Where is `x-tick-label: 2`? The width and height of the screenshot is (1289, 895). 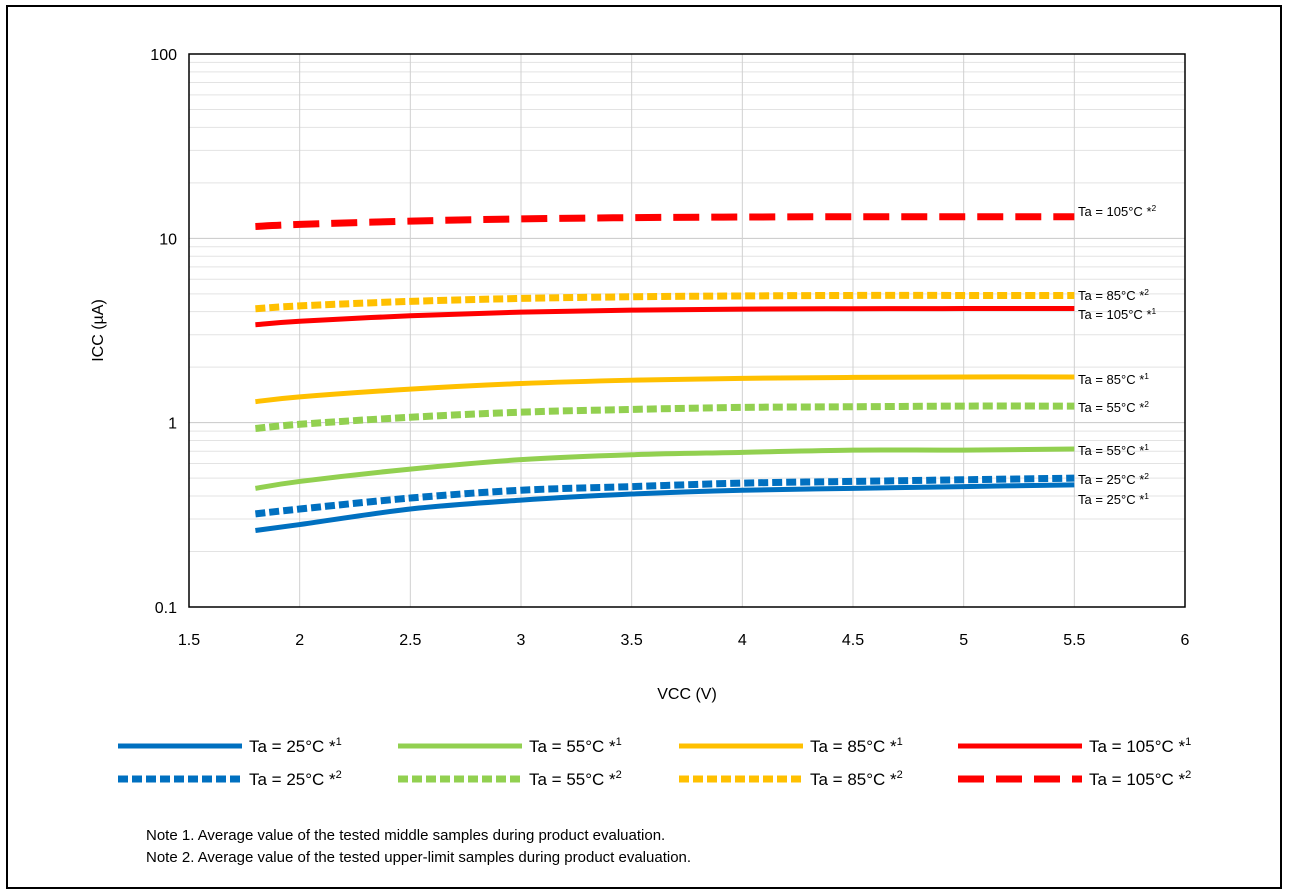
x-tick-label: 2 is located at coordinates (299, 640).